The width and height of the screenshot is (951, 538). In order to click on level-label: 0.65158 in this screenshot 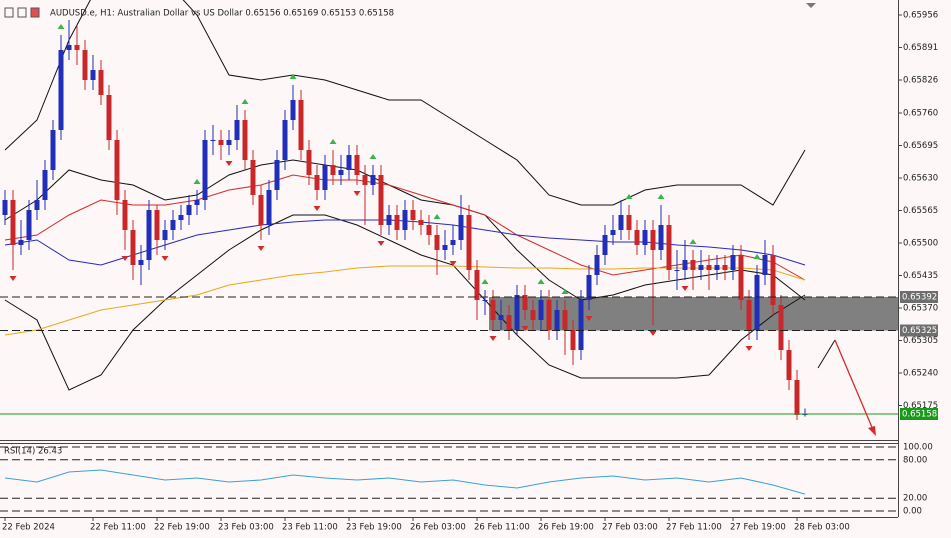, I will do `click(919, 415)`.